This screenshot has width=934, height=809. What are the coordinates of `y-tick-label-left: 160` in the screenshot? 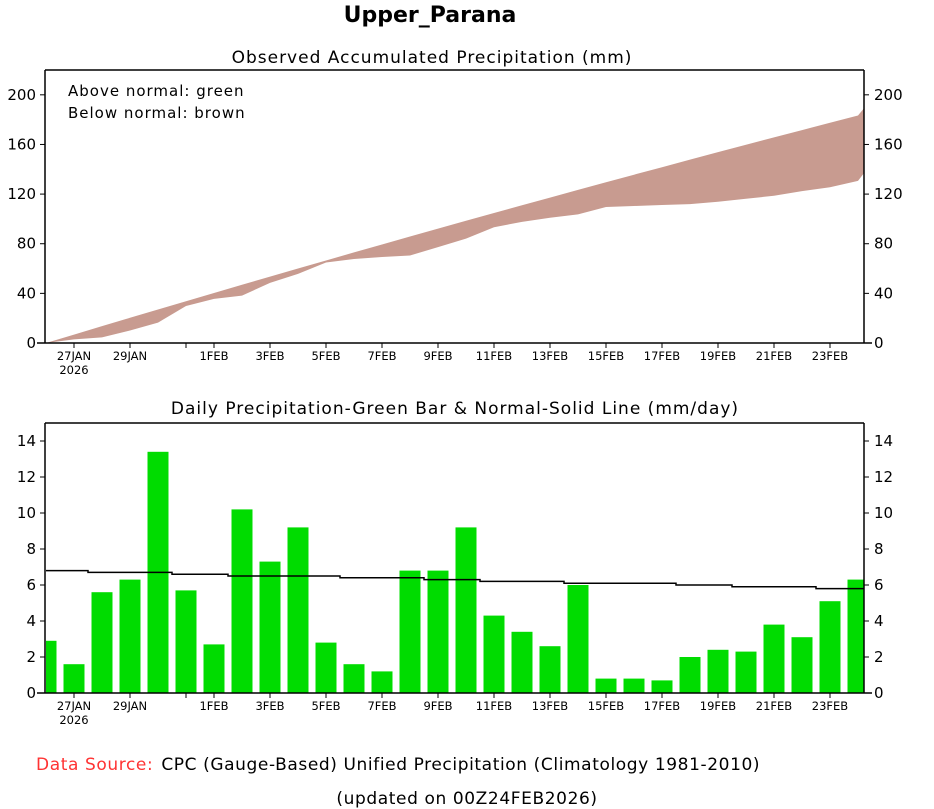 It's located at (21, 144).